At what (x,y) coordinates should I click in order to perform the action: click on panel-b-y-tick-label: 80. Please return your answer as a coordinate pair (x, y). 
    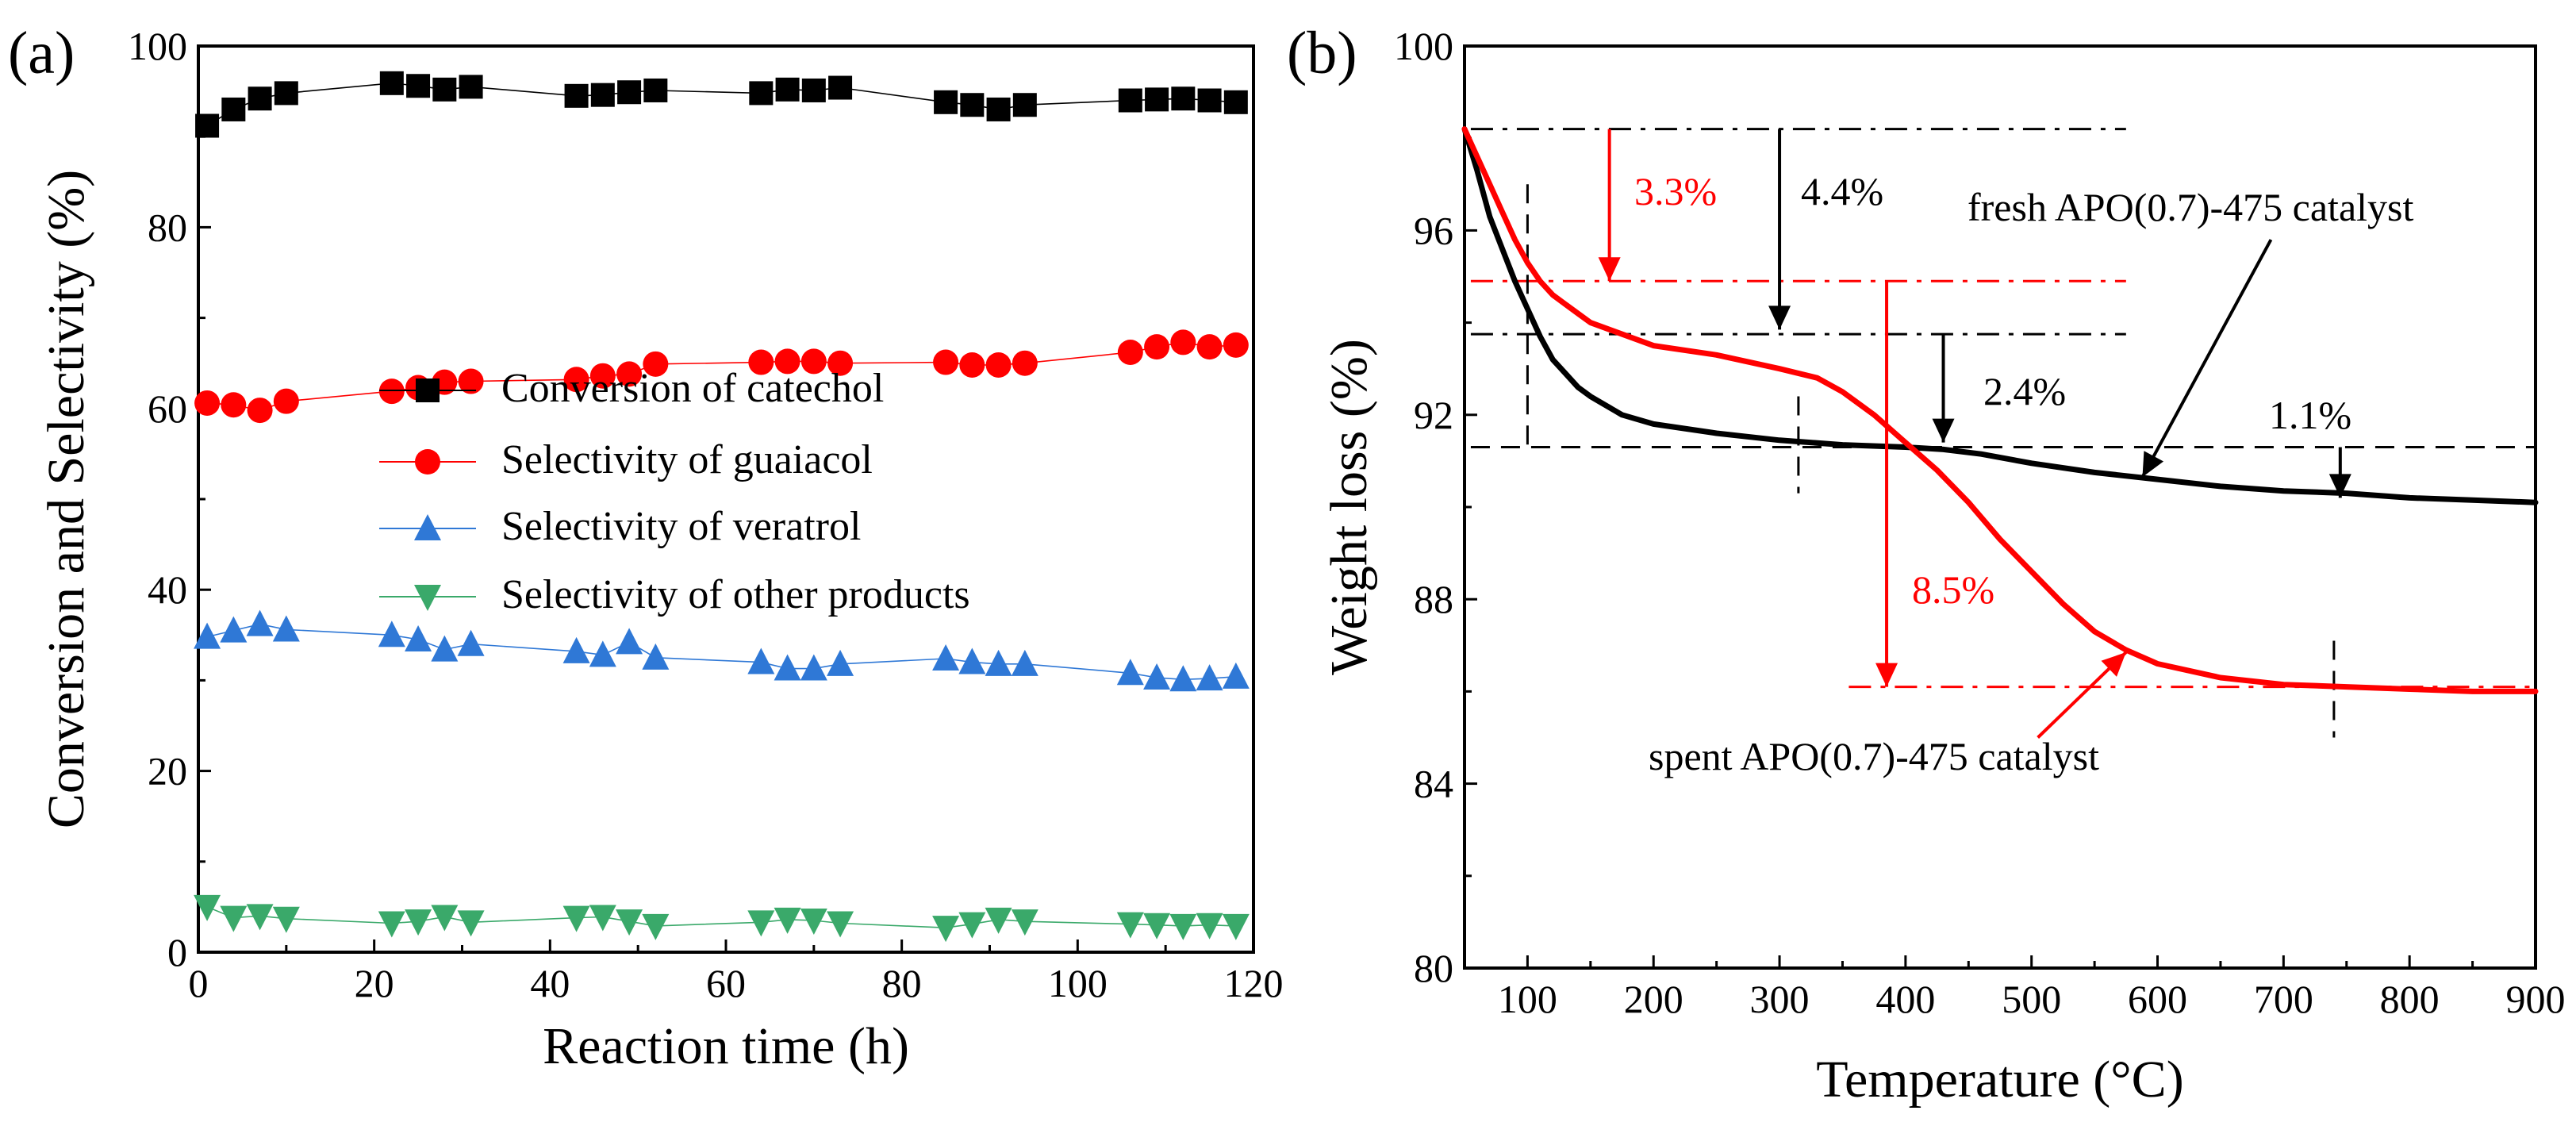
    Looking at the image, I should click on (1433, 968).